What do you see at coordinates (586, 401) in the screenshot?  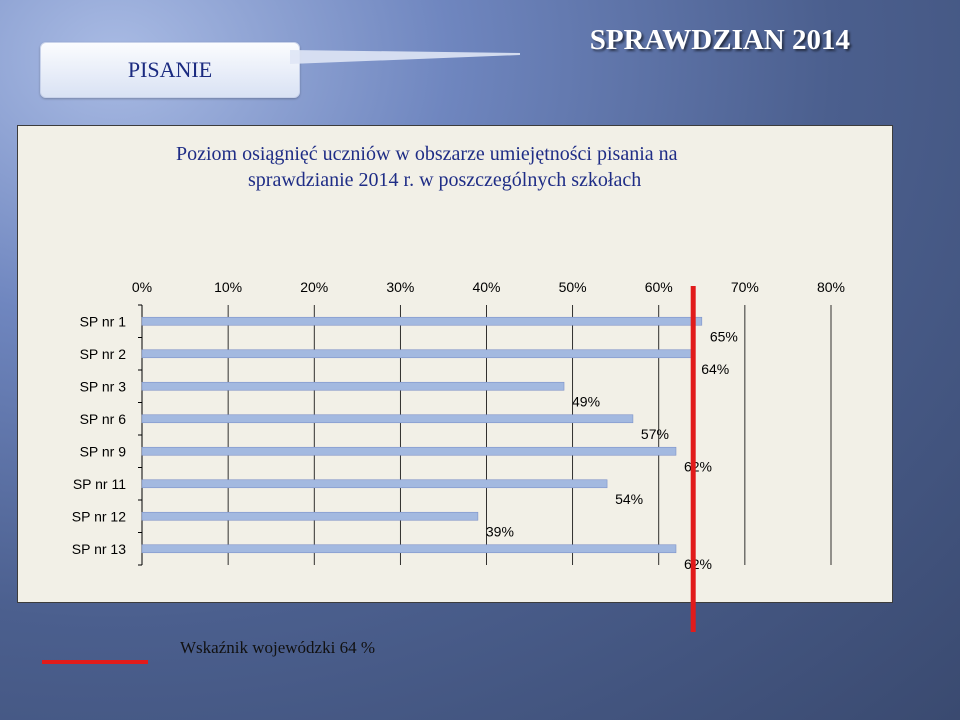 I see `data-label: 49%` at bounding box center [586, 401].